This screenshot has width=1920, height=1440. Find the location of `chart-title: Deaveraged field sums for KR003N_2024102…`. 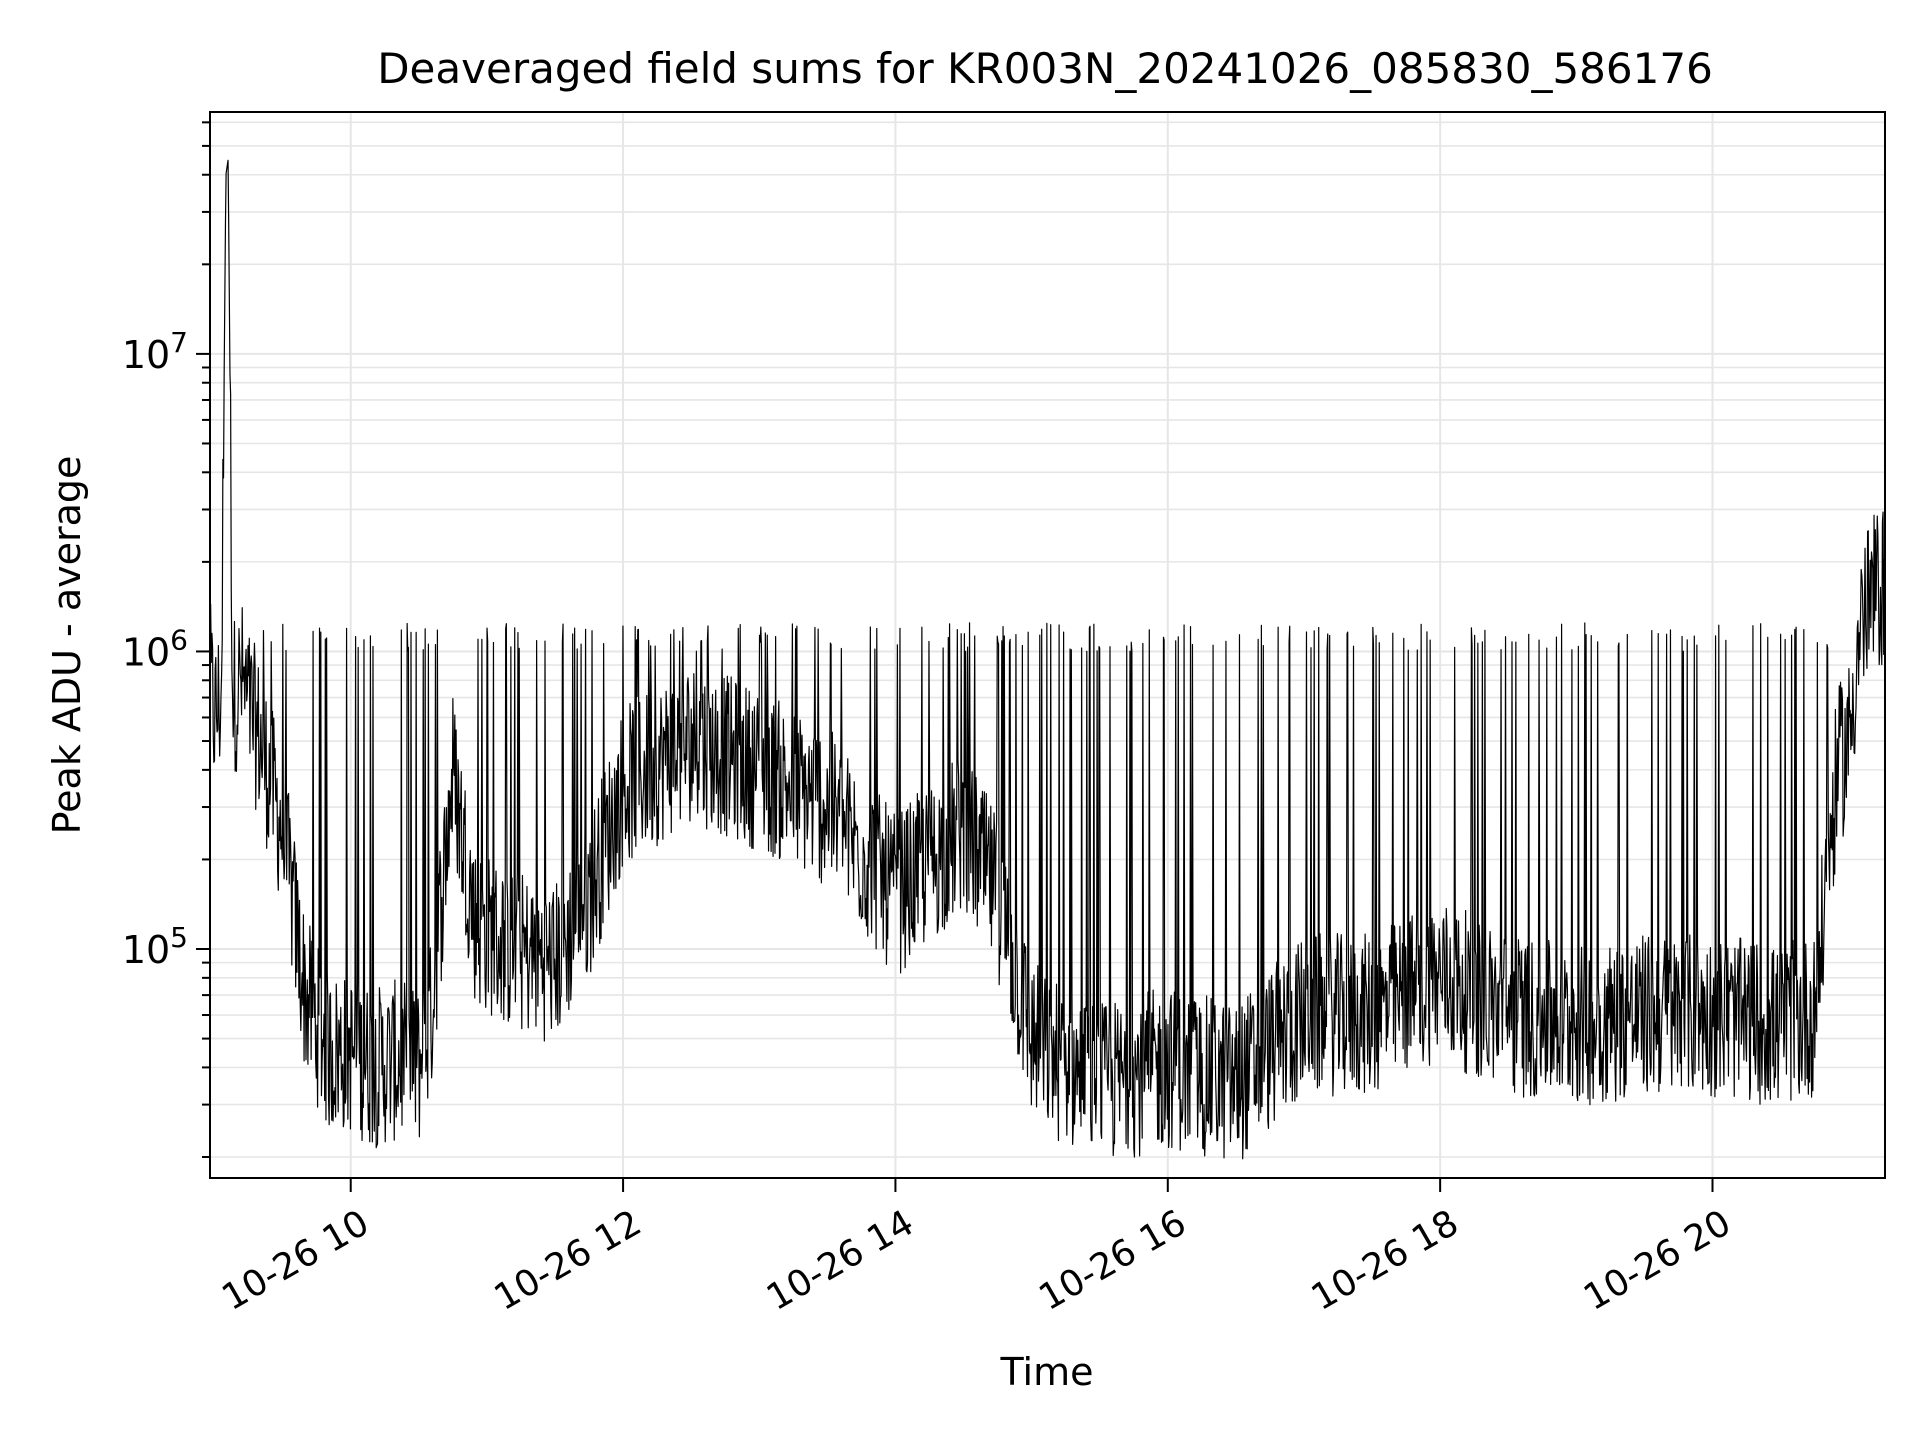

chart-title: Deaveraged field sums for KR003N_2024102… is located at coordinates (1045, 68).